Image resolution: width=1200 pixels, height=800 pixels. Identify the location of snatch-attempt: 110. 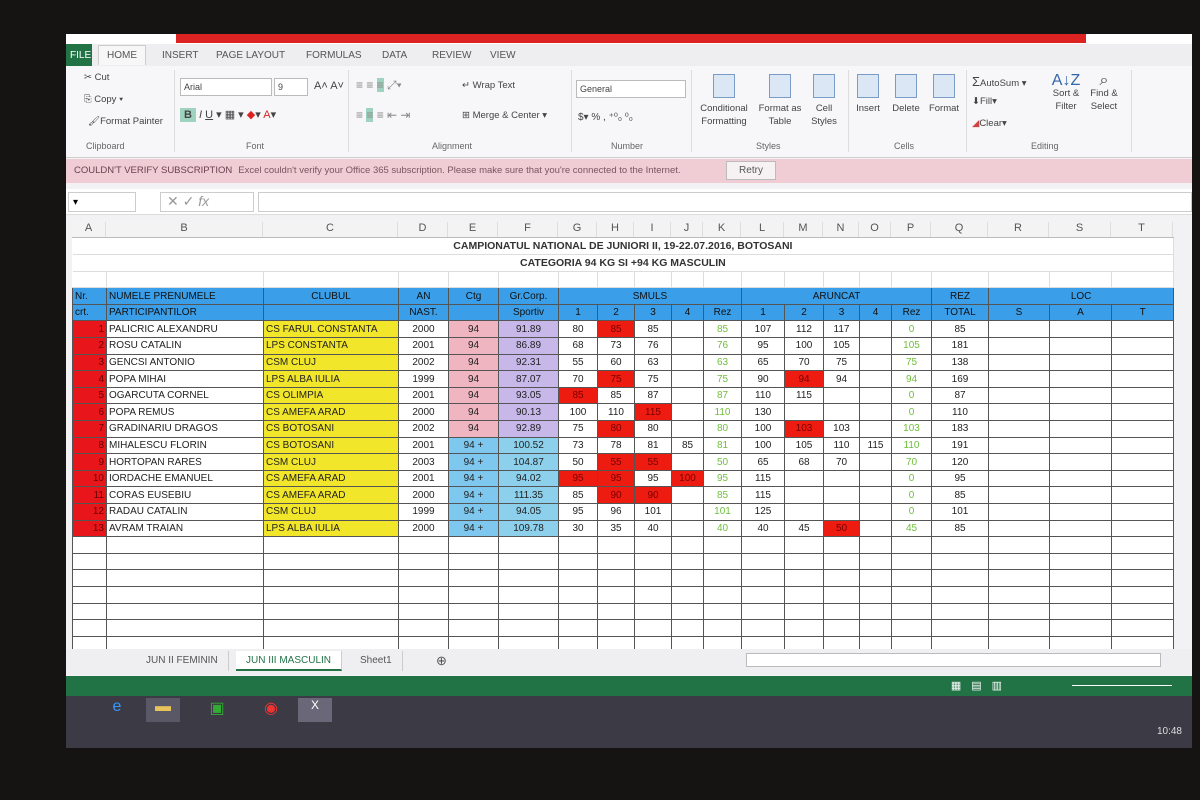
(616, 412).